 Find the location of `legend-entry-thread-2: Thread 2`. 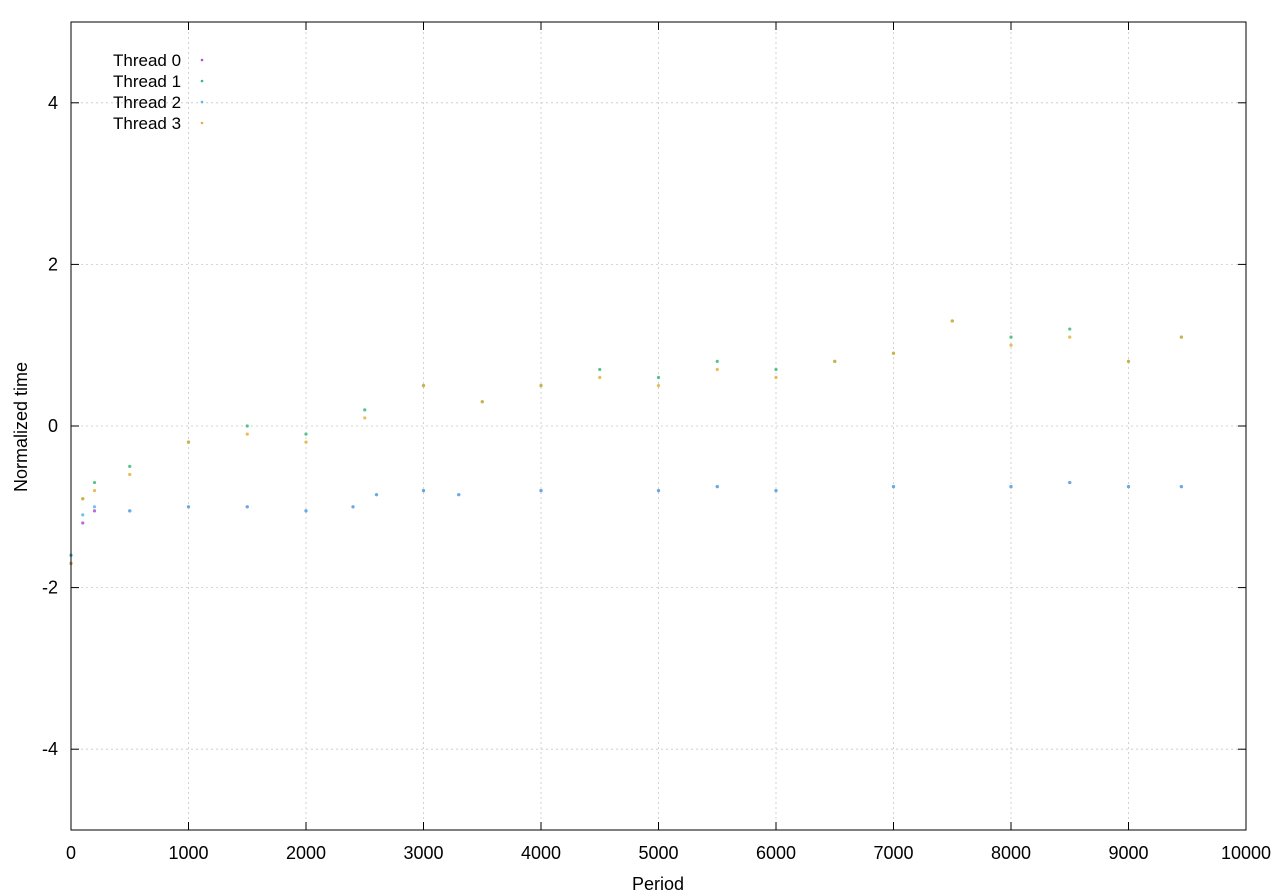

legend-entry-thread-2: Thread 2 is located at coordinates (158, 102).